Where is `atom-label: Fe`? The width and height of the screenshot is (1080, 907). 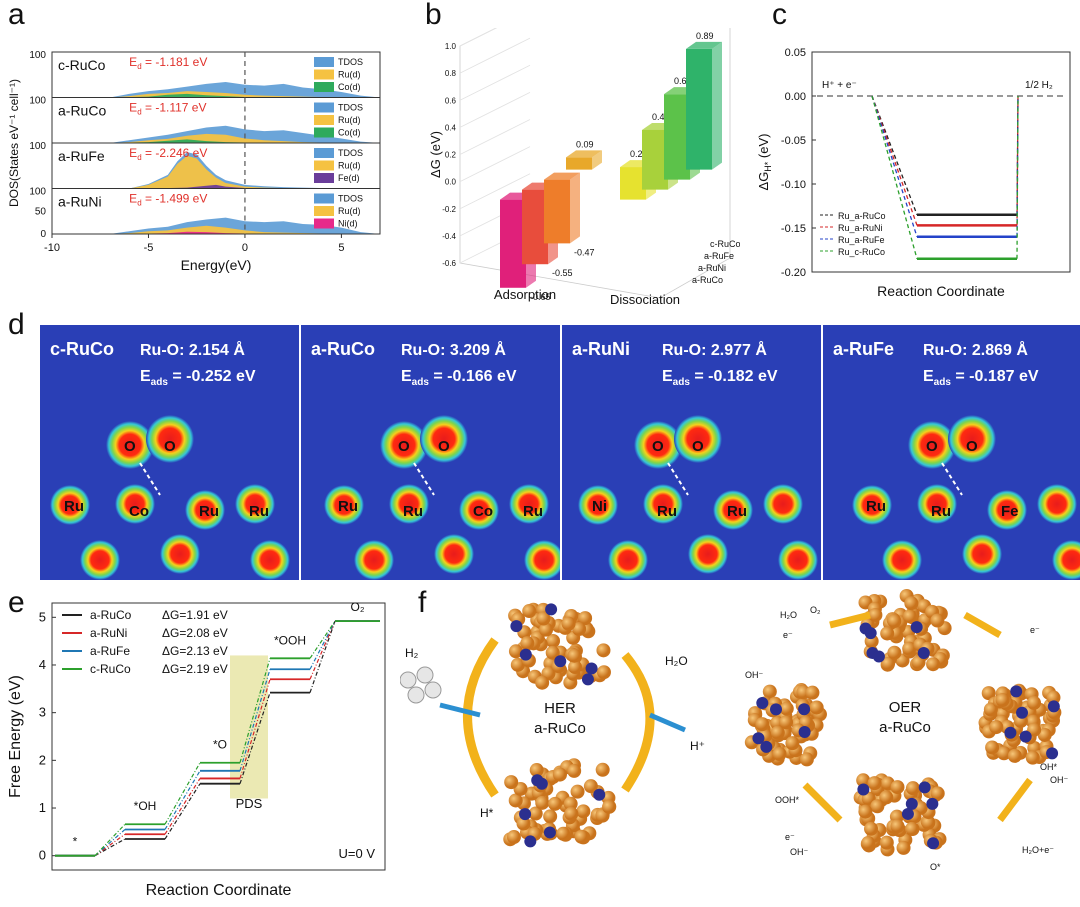
atom-label: Fe is located at coordinates (1010, 511).